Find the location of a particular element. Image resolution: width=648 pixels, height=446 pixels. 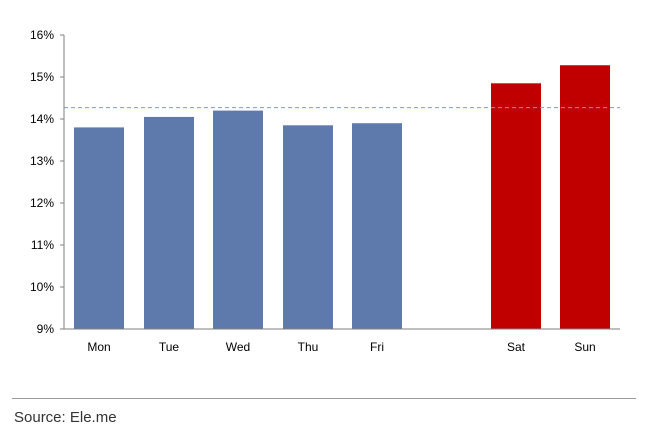

bar-mon is located at coordinates (99, 228).